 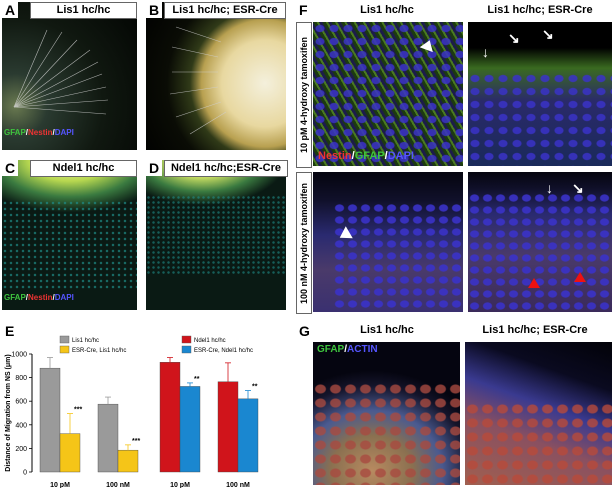 What do you see at coordinates (69, 245) in the screenshot?
I see `panel-c-cells` at bounding box center [69, 245].